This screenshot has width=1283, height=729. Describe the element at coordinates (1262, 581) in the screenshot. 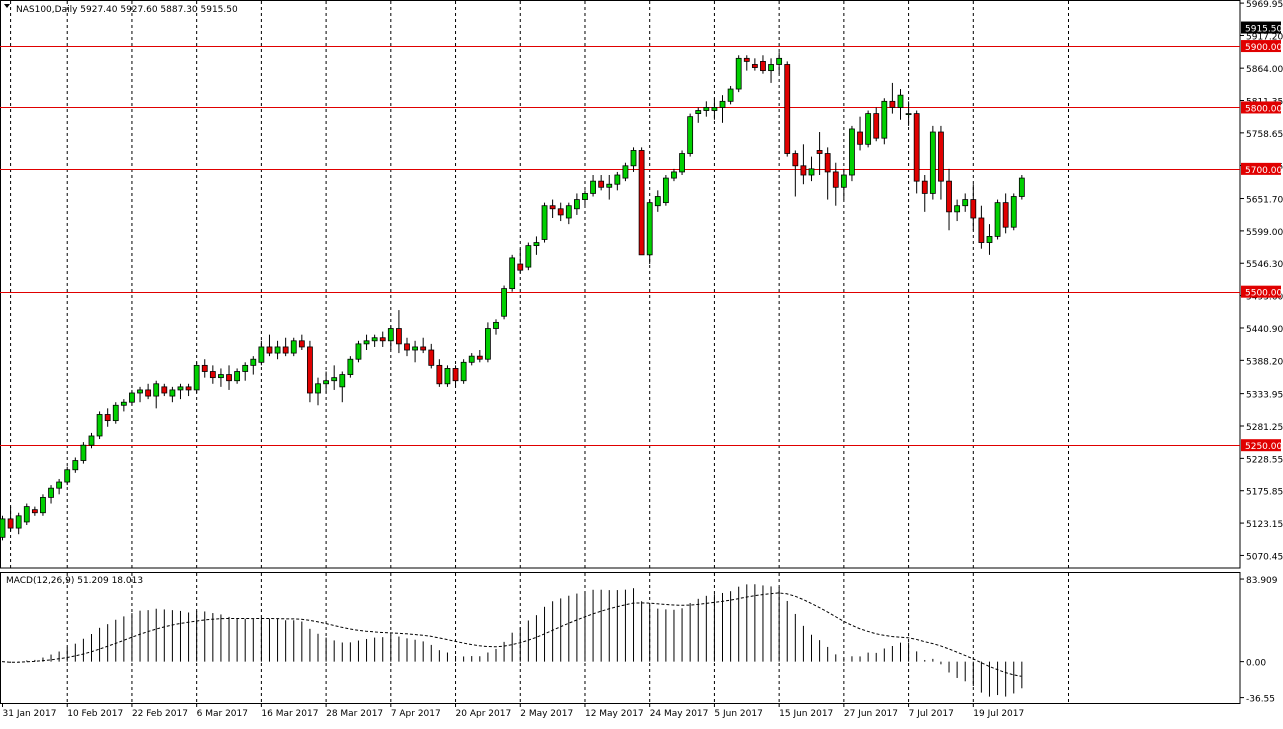

I see `macd-tick-label: 83.909` at that location.